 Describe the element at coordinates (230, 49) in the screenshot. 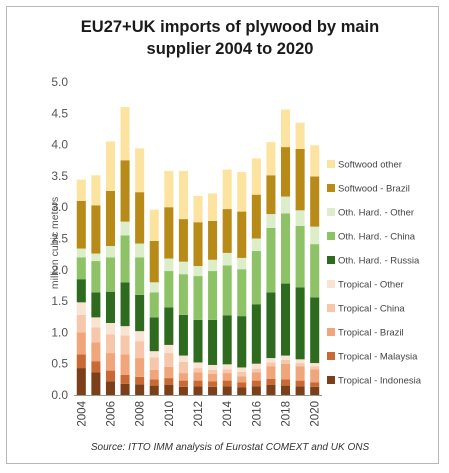

I see `chart-title-line2: supplier 2004 to 2020` at that location.